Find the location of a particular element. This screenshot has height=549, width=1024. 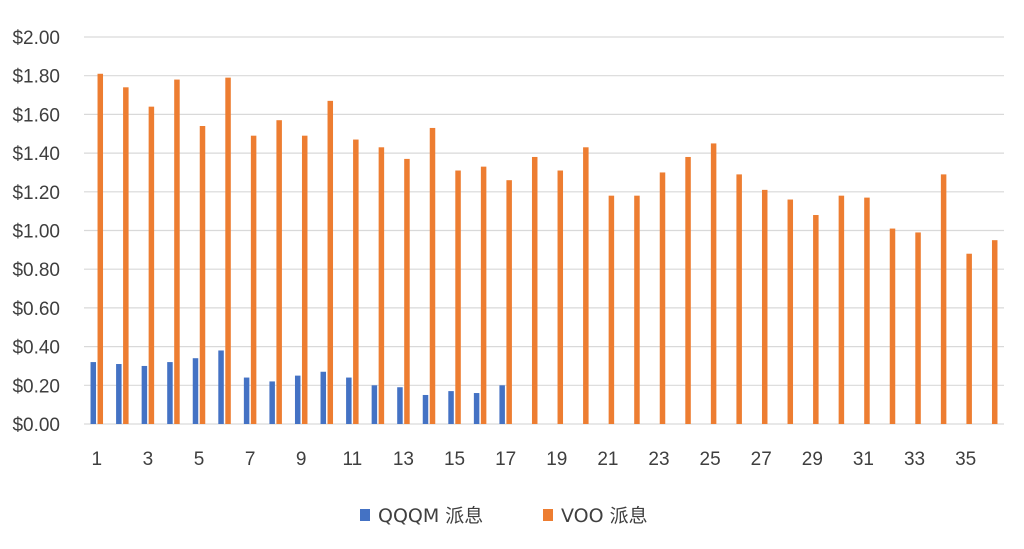

y-tick-label: $1.20 is located at coordinates (36, 193).